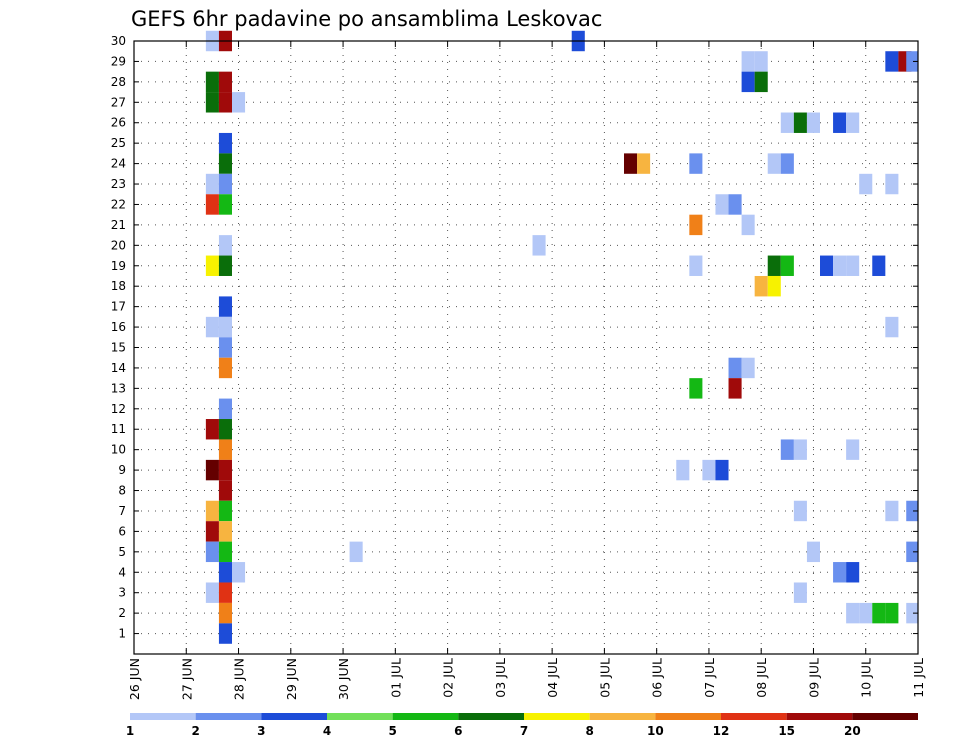 The width and height of the screenshot is (960, 742). Describe the element at coordinates (122, 491) in the screenshot. I see `y-tick-label: 8` at that location.